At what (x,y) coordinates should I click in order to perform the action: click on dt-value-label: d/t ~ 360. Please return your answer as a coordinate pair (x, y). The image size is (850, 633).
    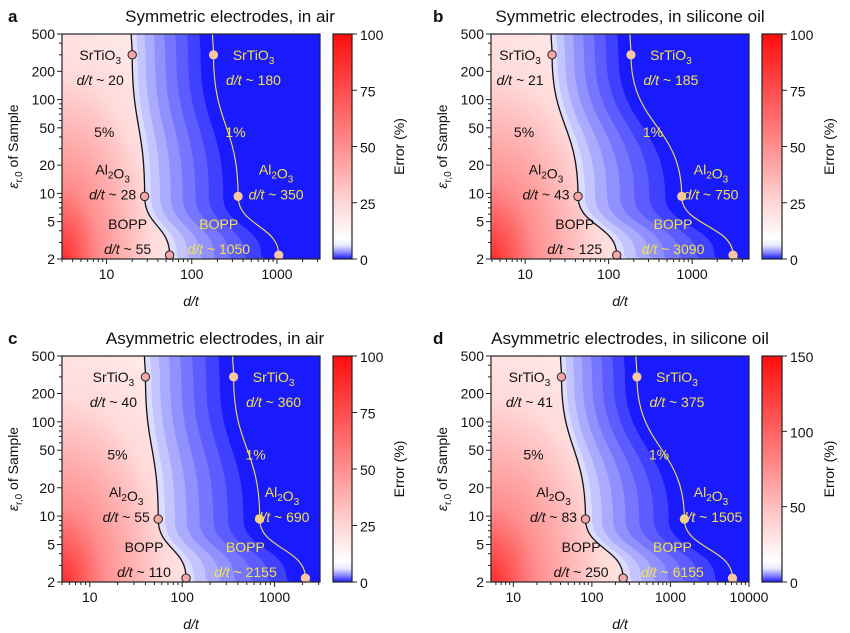
    Looking at the image, I should click on (273, 402).